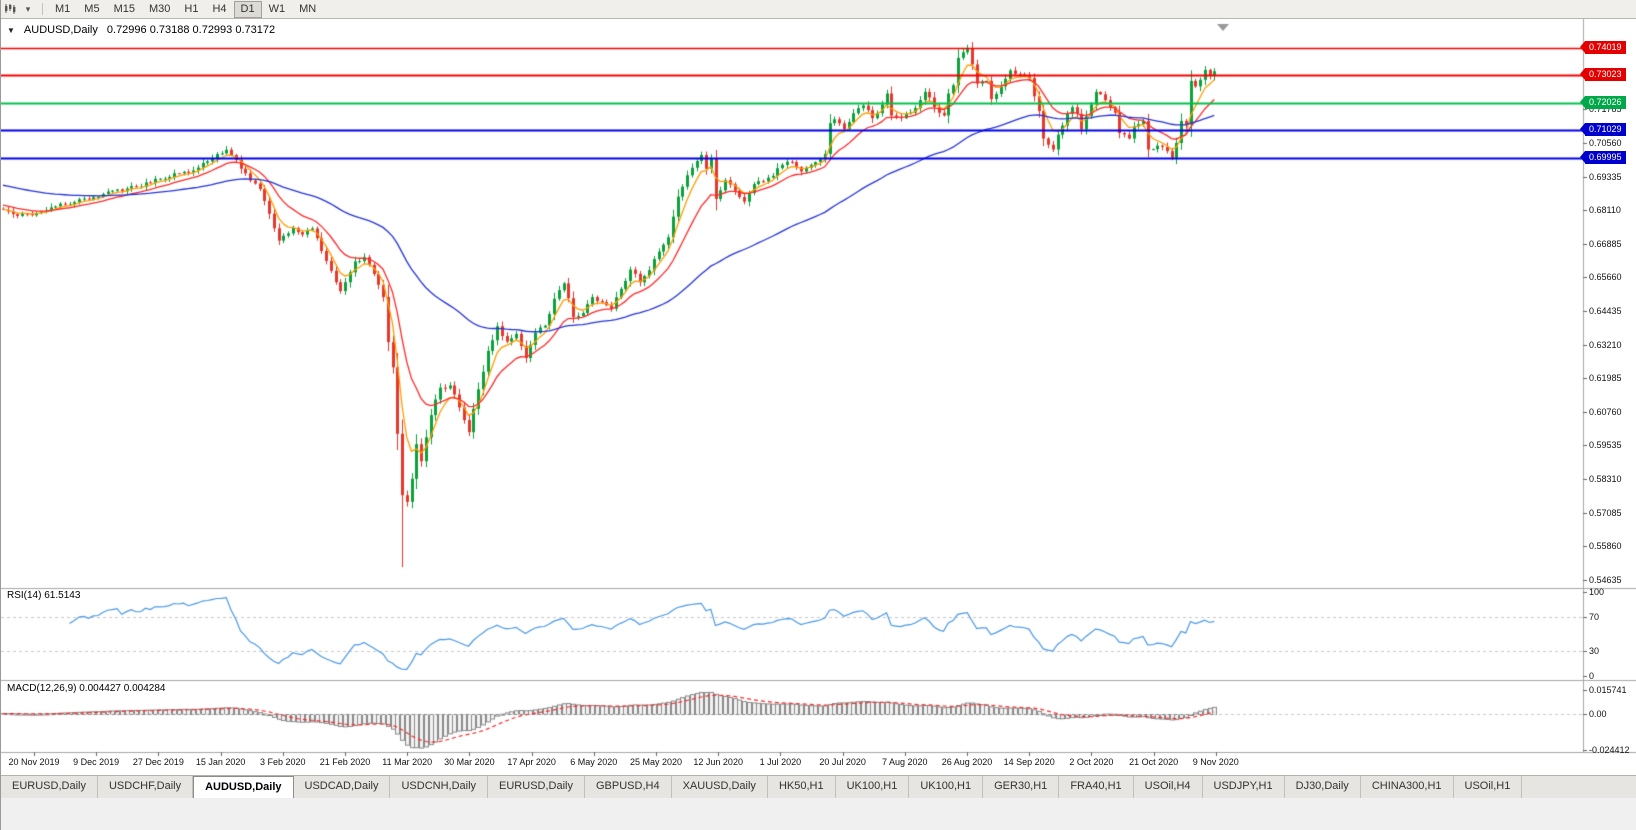  What do you see at coordinates (96, 762) in the screenshot?
I see `date-tick-label: 9 Dec 2019` at bounding box center [96, 762].